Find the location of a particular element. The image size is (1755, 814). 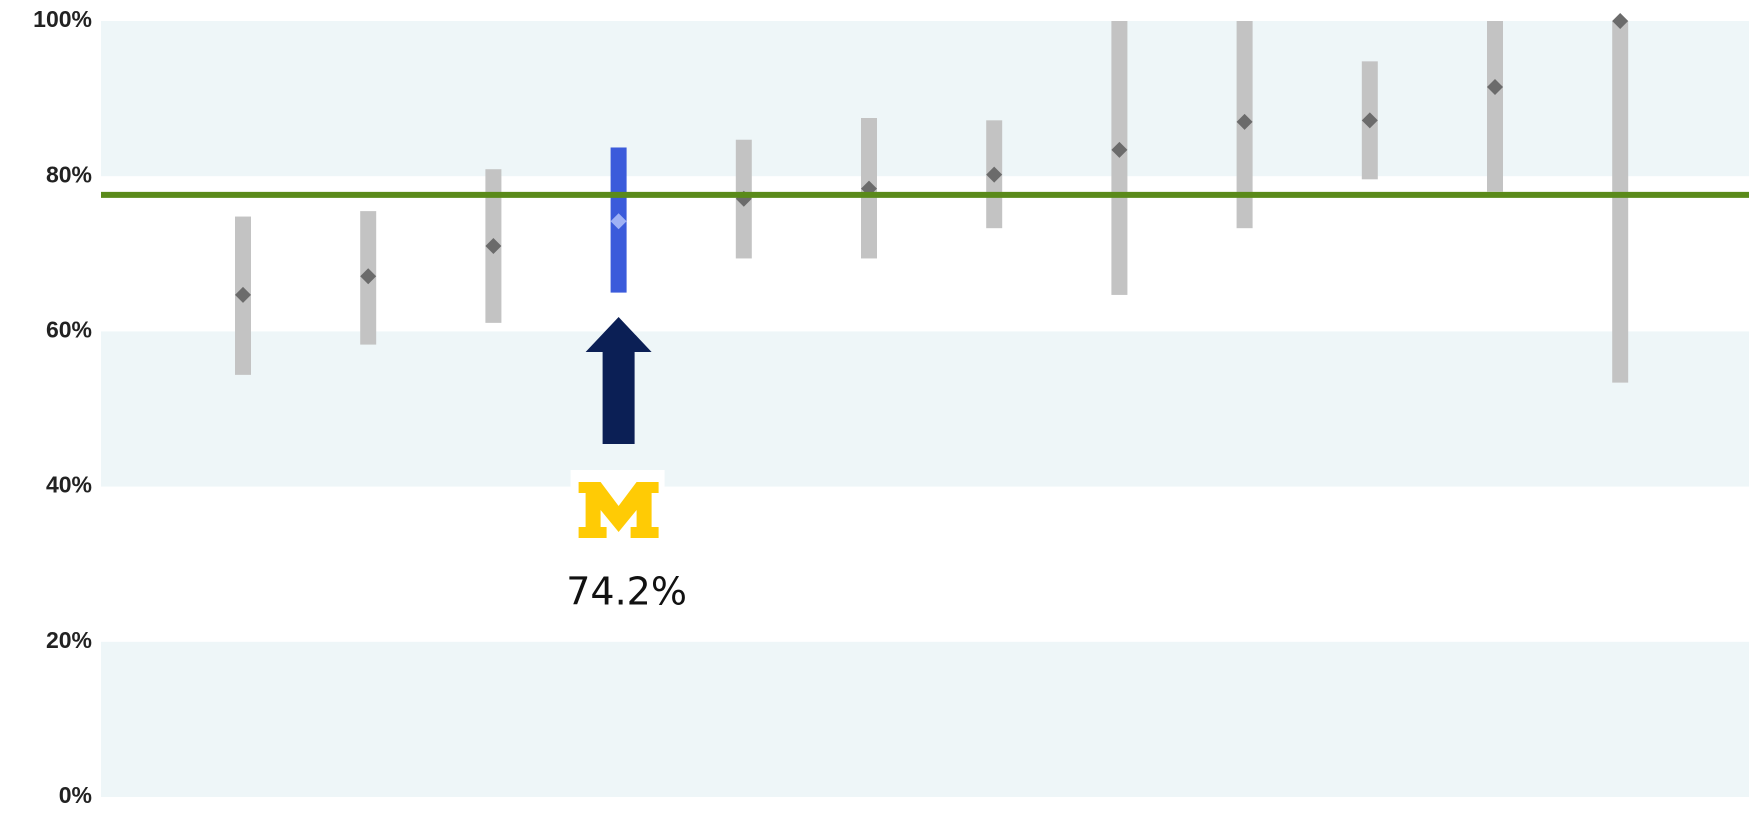

annotation: 74.2% is located at coordinates (626, 592).